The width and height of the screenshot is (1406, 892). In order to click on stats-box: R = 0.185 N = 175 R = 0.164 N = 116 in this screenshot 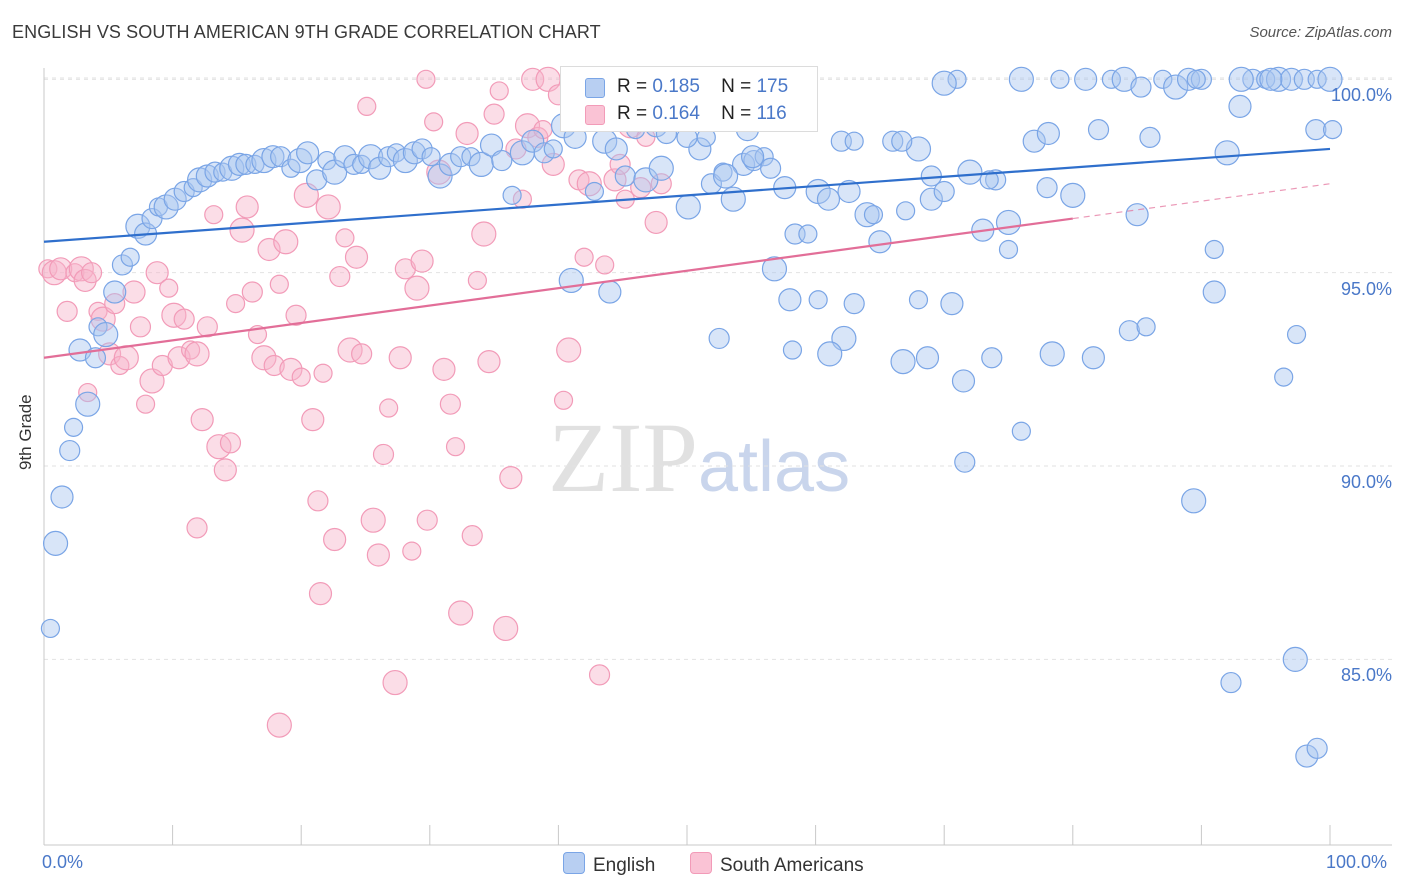, I will do `click(689, 99)`.